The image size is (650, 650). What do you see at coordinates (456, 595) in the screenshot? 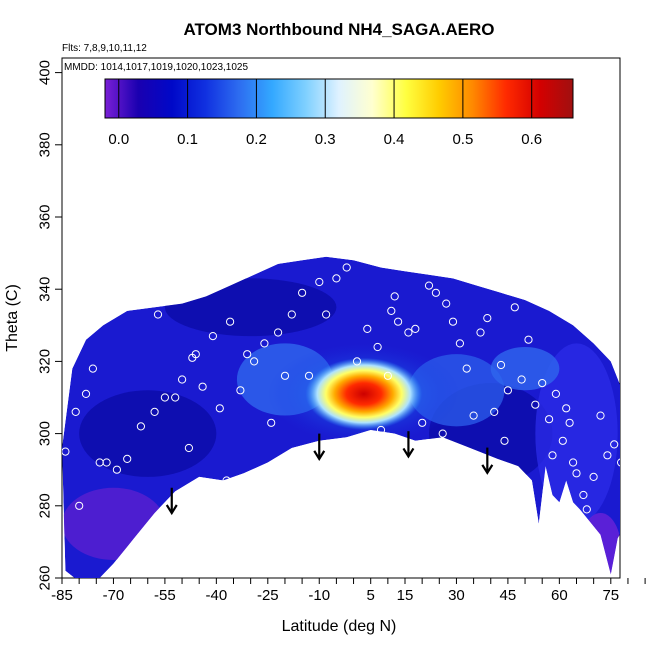
I see `x-tick-label: 30` at bounding box center [456, 595].